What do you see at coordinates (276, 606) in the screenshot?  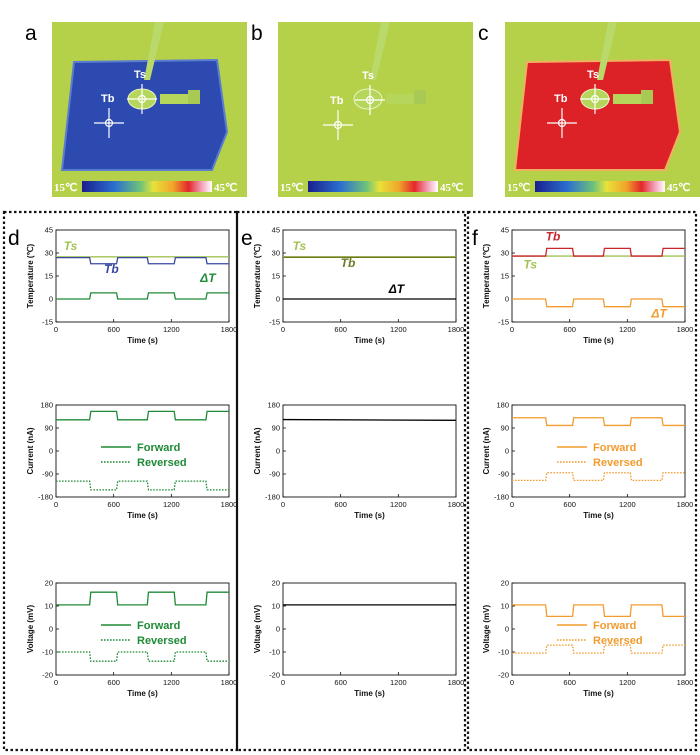 I see `y-tick-label: 10` at bounding box center [276, 606].